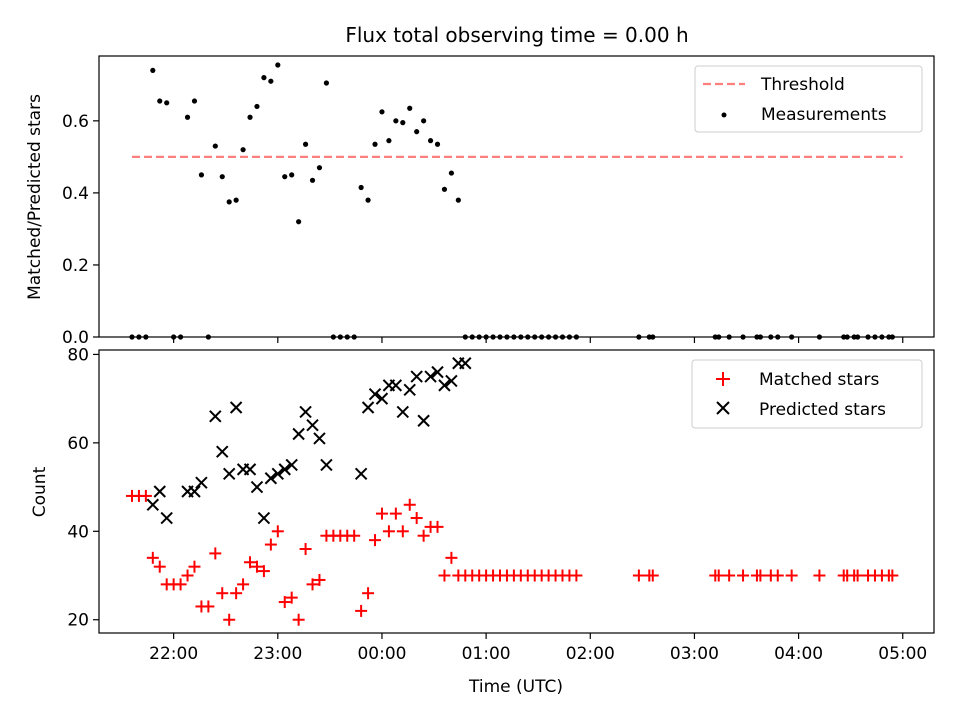  What do you see at coordinates (590, 654) in the screenshot?
I see `bottom-x-tick-label: 02:00` at bounding box center [590, 654].